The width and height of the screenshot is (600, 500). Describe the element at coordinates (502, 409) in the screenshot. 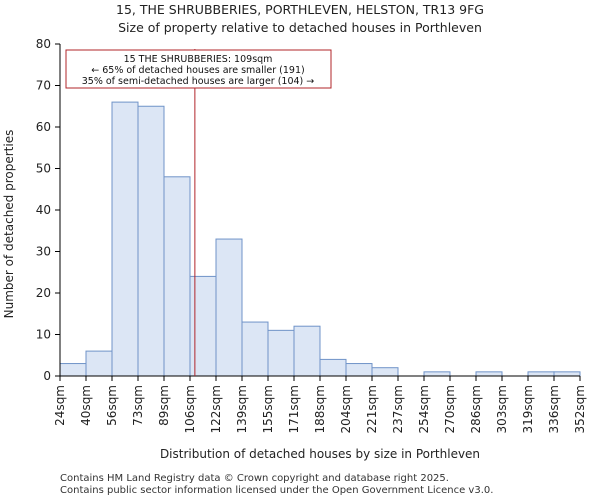

I see `x-tick-label: 303sqm` at that location.